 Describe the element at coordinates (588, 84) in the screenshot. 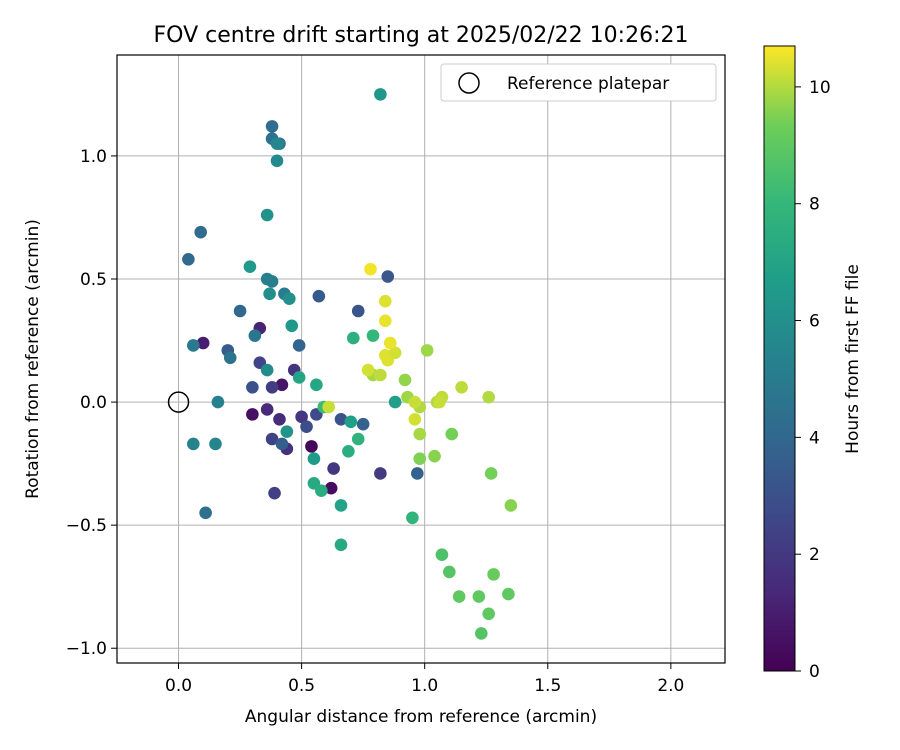

I see `legend-label-reference-platepar: Reference platepar` at that location.